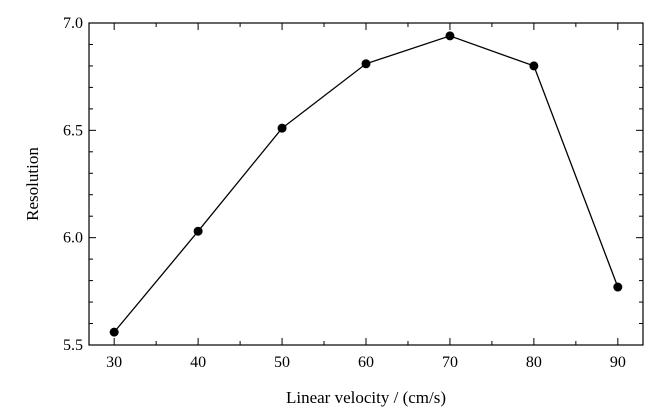  I want to click on y-tick-label: 5.5, so click(73, 345).